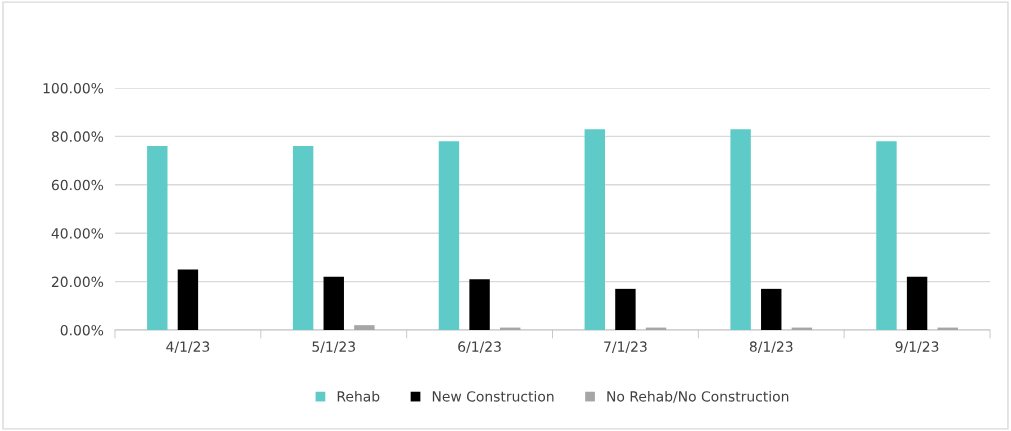  I want to click on y-tick-label: 60.00%, so click(77, 185).